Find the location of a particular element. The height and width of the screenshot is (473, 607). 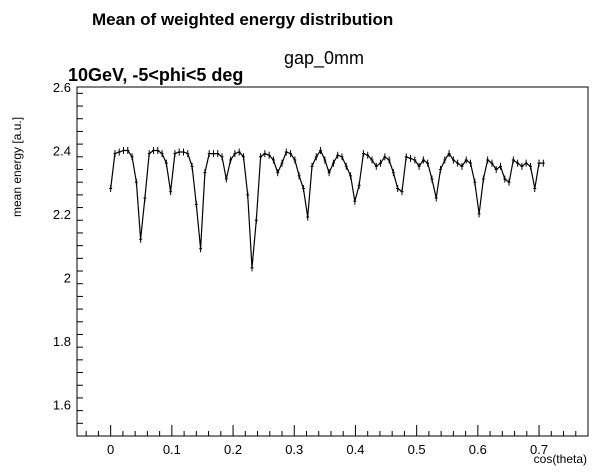

y-tick-label: 1.6 is located at coordinates (62, 404).